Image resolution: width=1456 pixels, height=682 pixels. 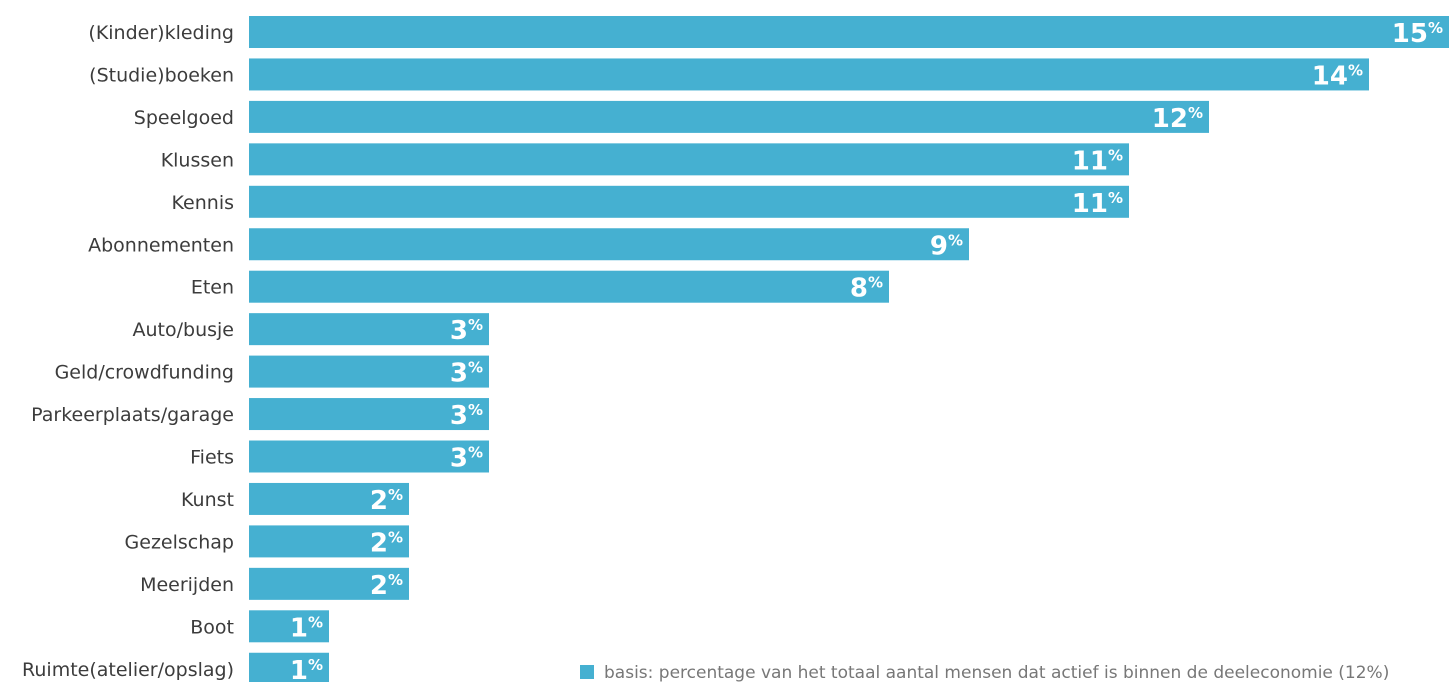 What do you see at coordinates (132, 415) in the screenshot?
I see `category-label-9: Parkeerplaats/garage` at bounding box center [132, 415].